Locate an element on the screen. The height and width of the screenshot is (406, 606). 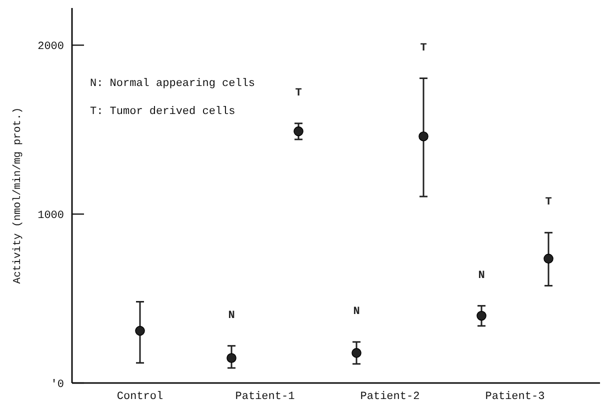
x-tick-label: Control is located at coordinates (140, 397).